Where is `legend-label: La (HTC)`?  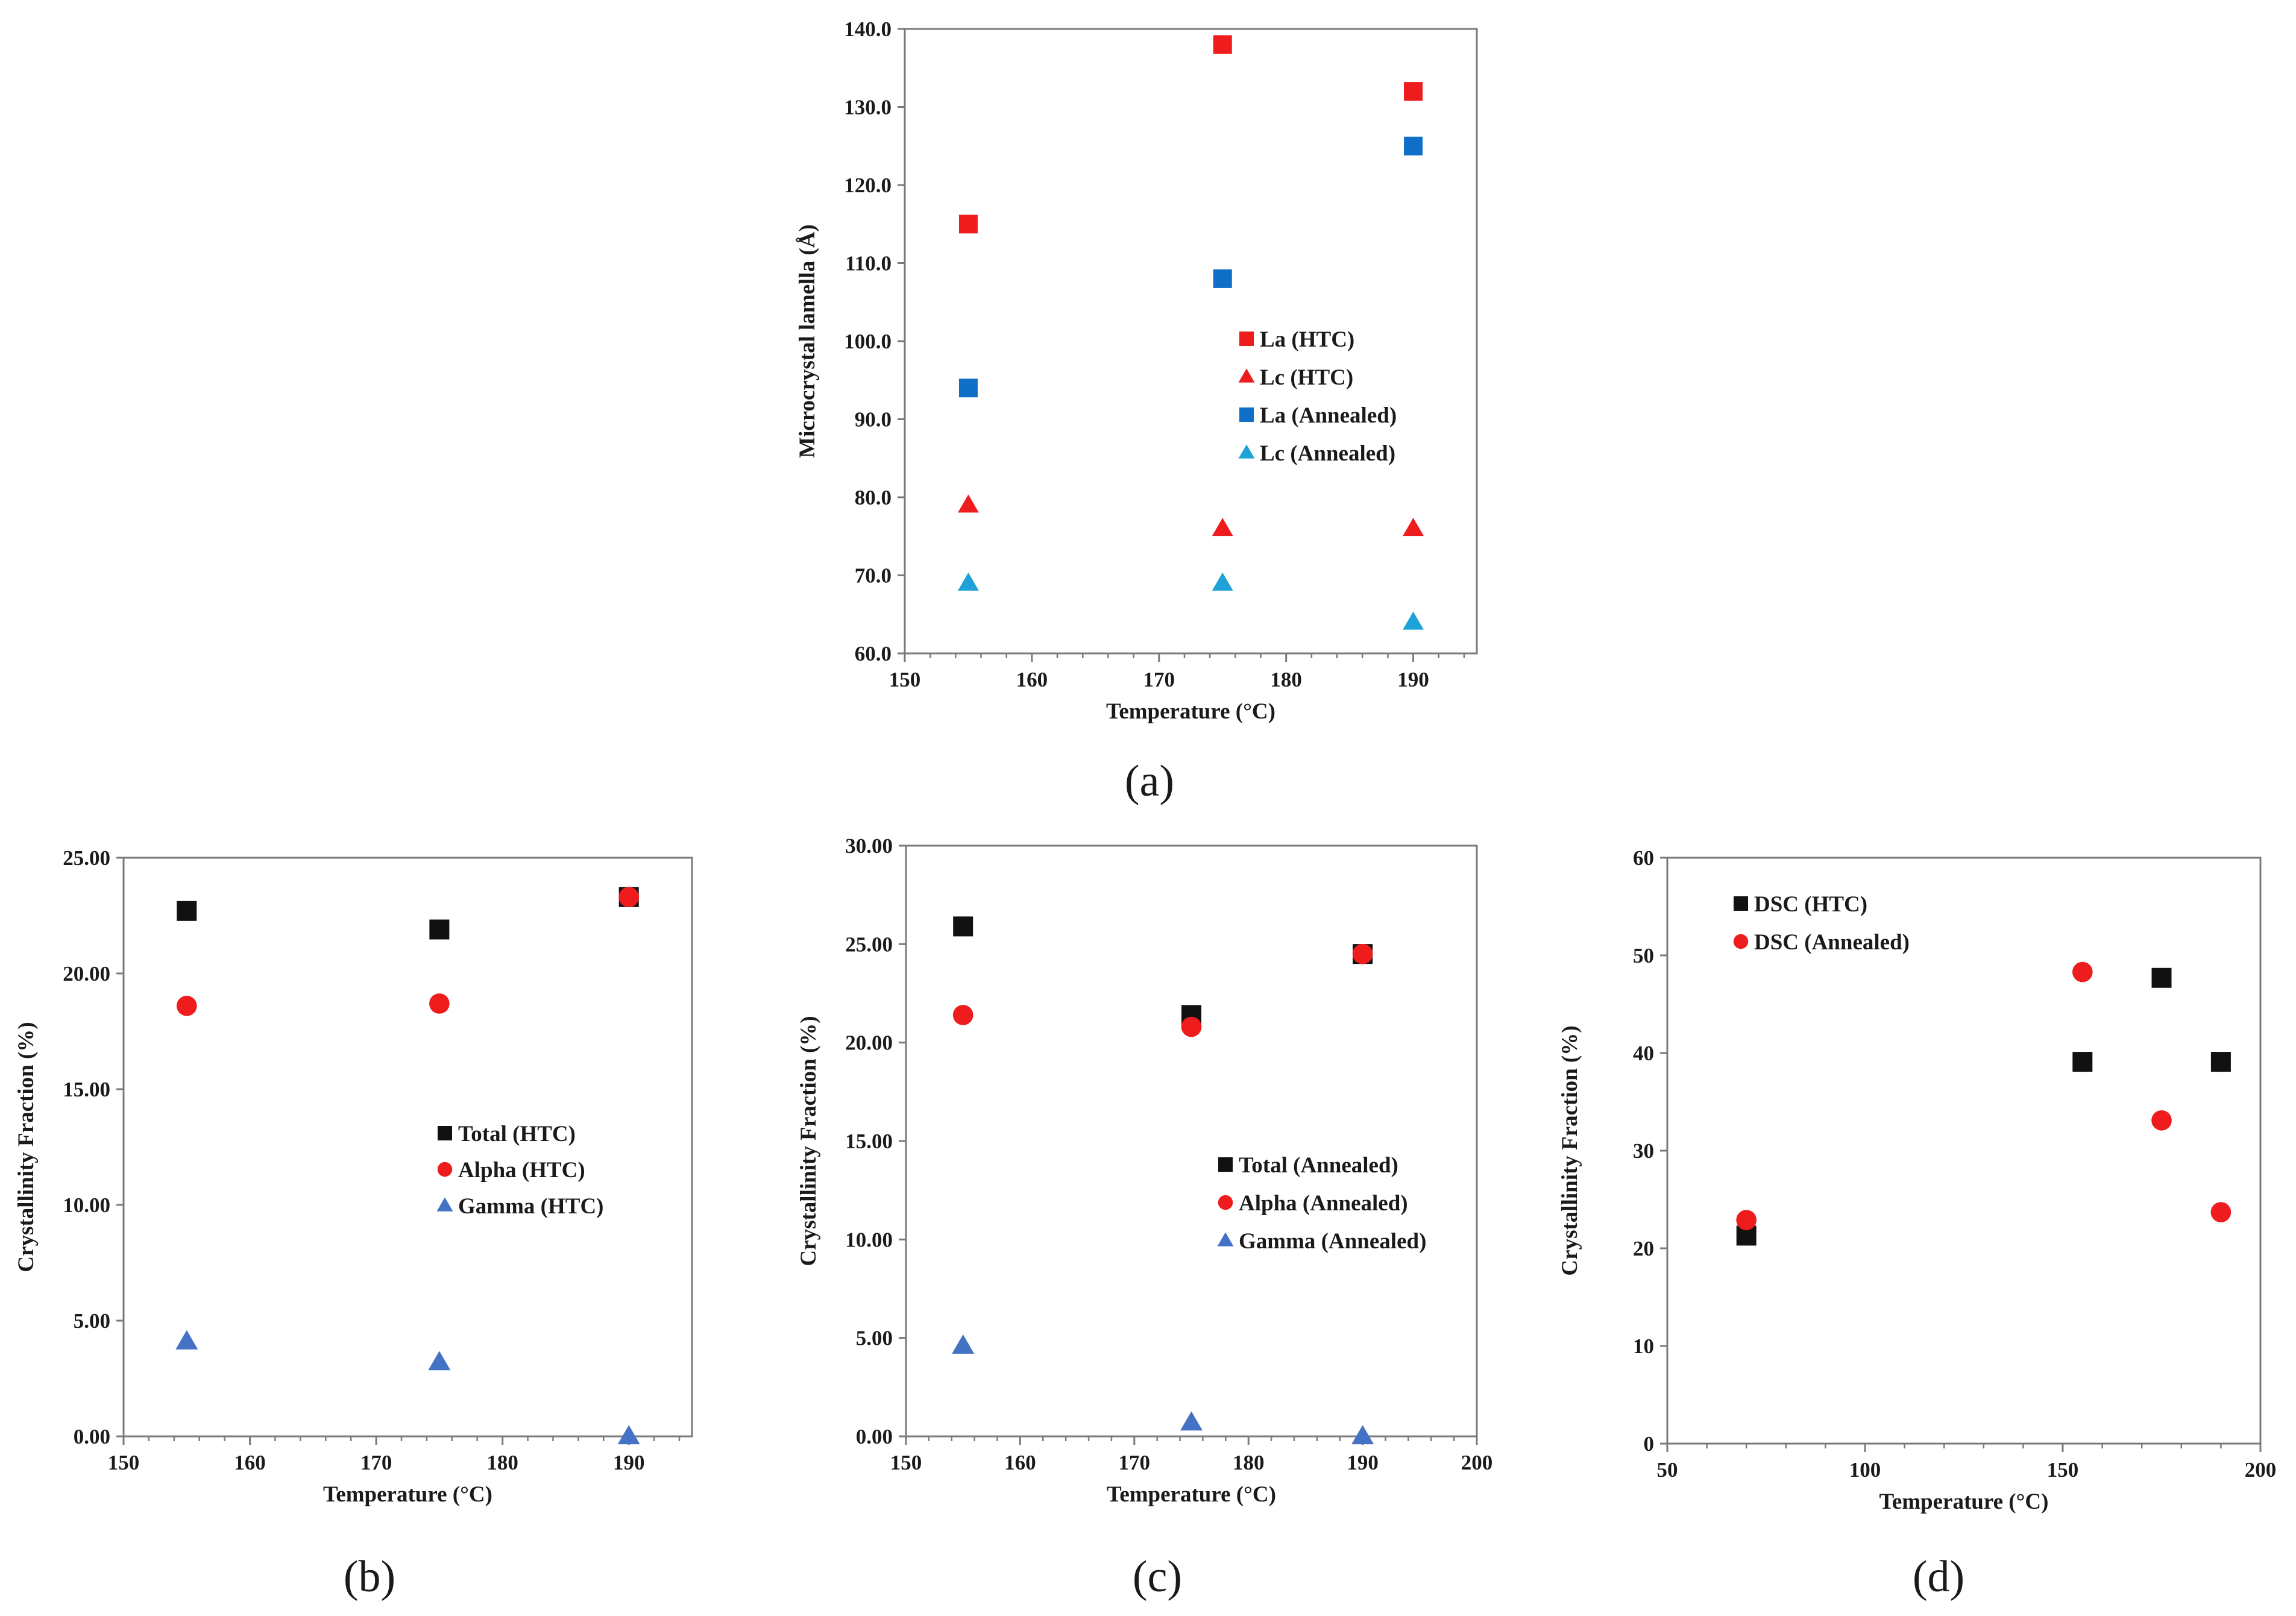
legend-label: La (HTC) is located at coordinates (1307, 339).